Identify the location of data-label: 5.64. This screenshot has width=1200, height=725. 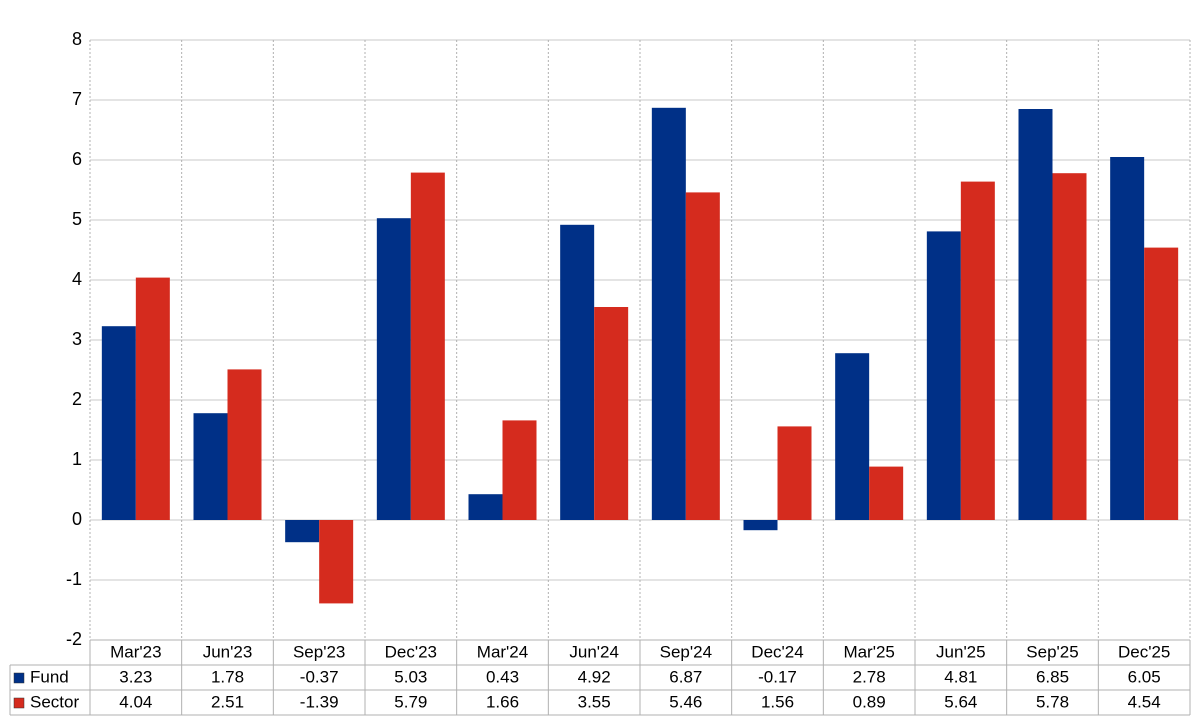
(960, 701).